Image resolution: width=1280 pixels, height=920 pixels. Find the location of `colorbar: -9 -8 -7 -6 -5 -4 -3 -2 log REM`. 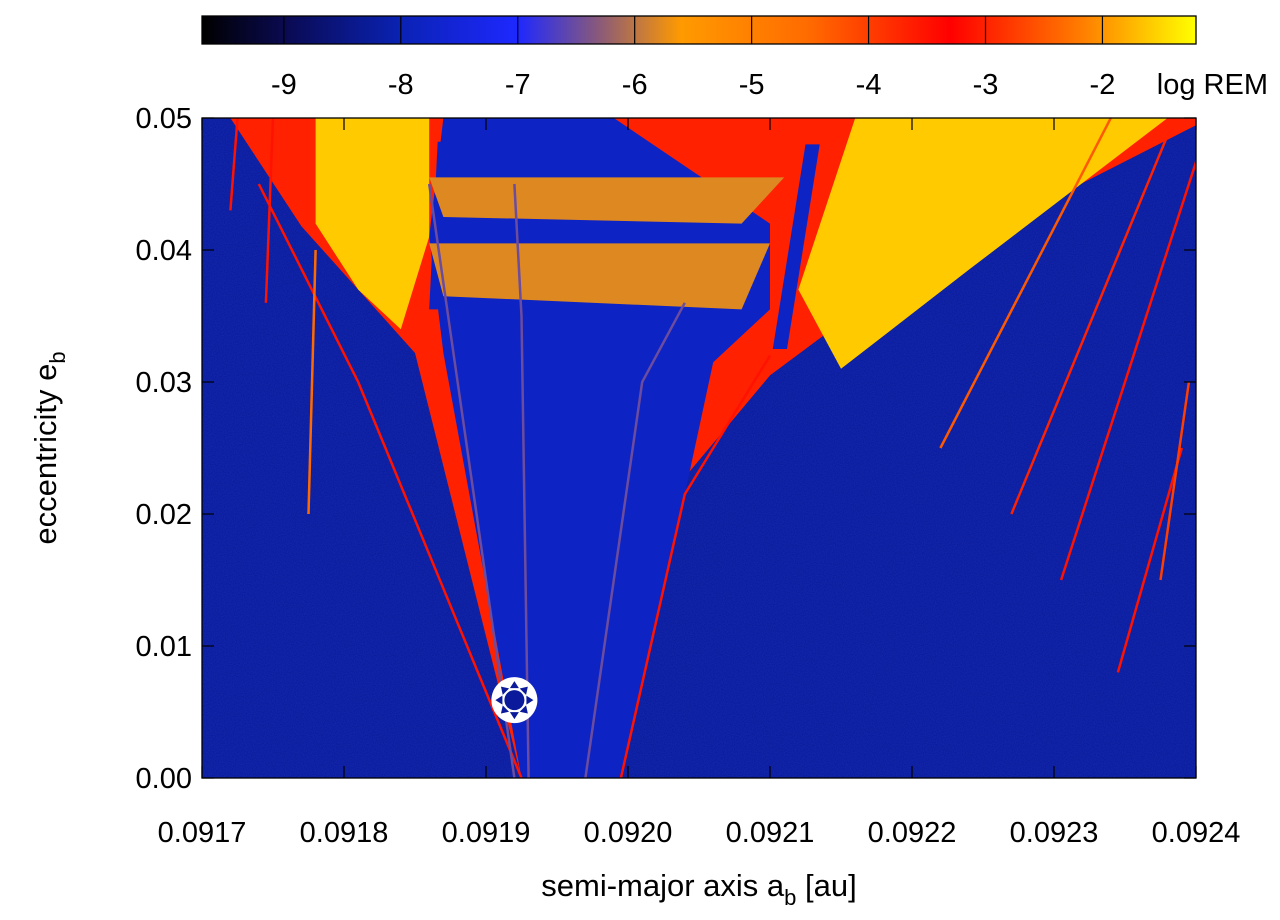

colorbar: -9 -8 -7 -6 -5 -4 -3 -2 log REM is located at coordinates (734, 58).